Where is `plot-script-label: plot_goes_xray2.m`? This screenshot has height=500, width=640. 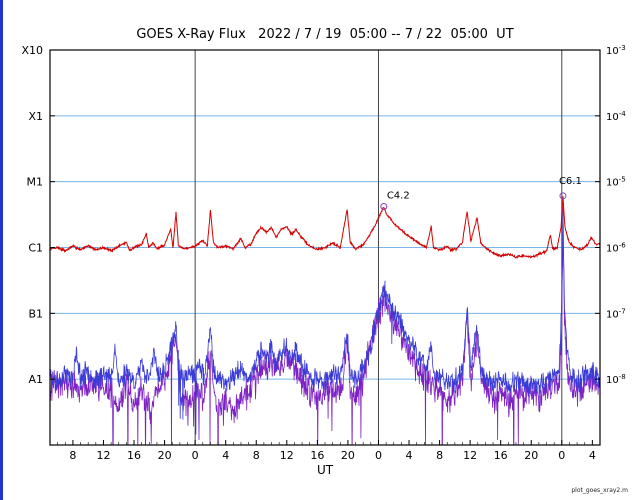 plot-script-label: plot_goes_xray2.m is located at coordinates (599, 490).